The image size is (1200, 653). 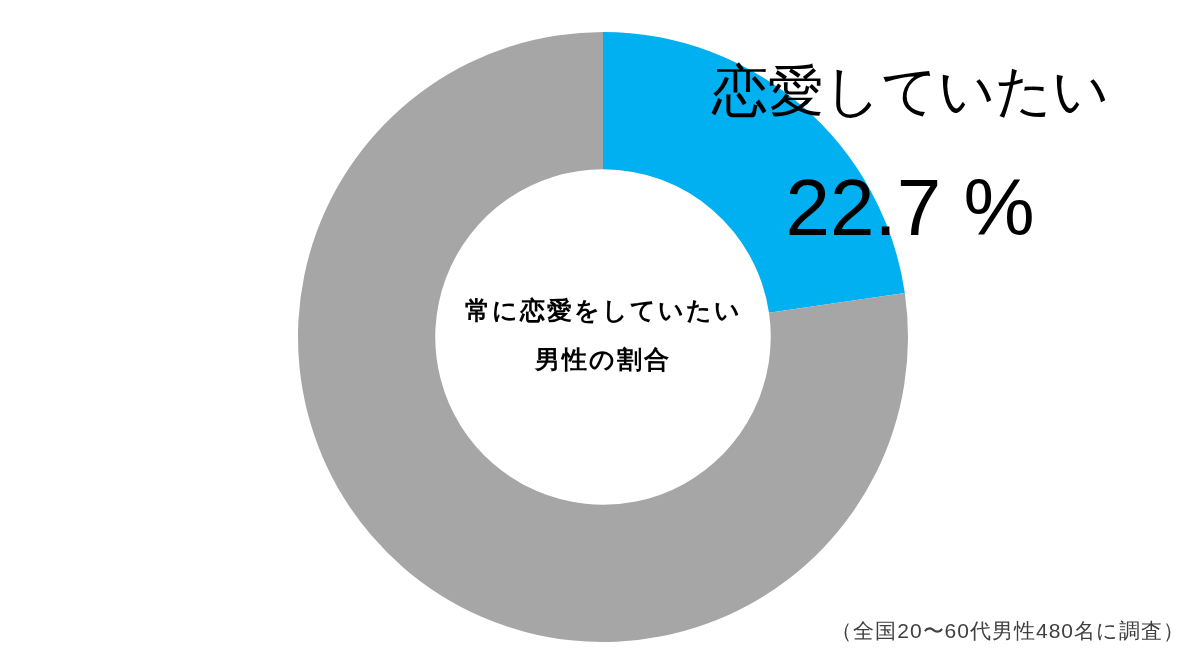 What do you see at coordinates (603, 335) in the screenshot?
I see `text: 常に恋愛をしていたい男性の割合` at bounding box center [603, 335].